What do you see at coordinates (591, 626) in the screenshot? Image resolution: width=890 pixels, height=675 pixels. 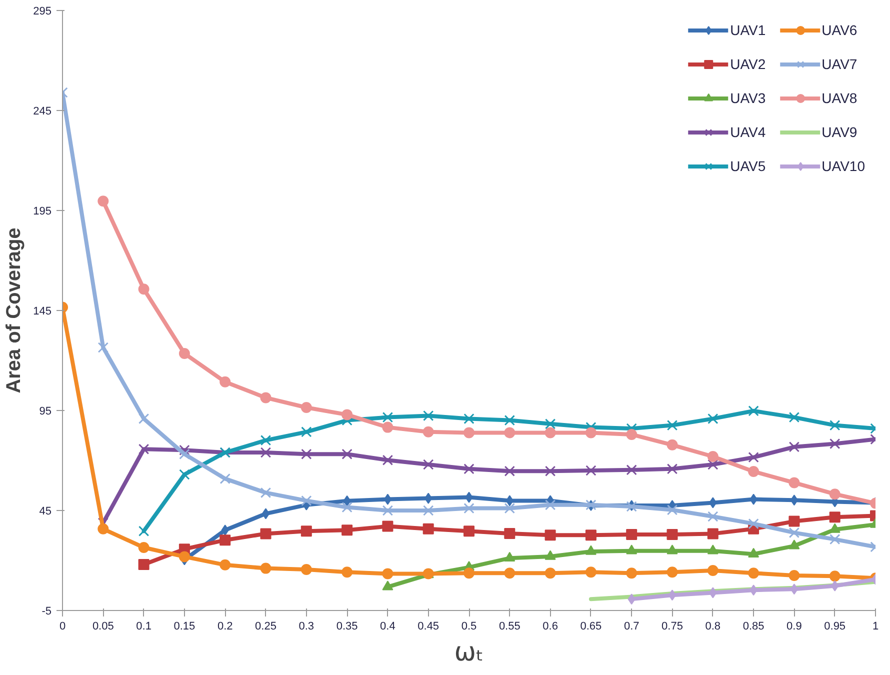 I see `x-tick-label: 0.65` at bounding box center [591, 626].